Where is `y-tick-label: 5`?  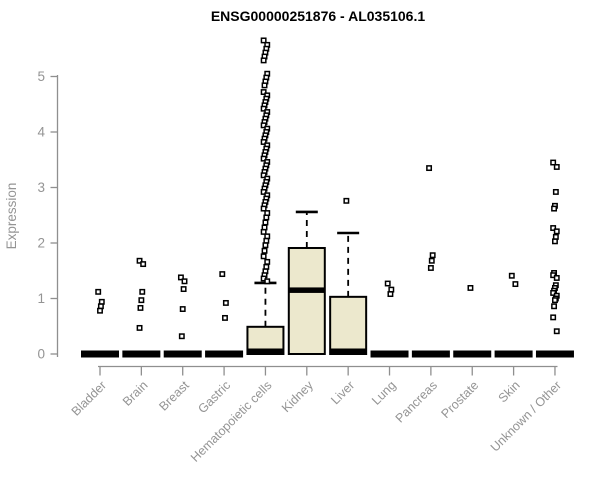 y-tick-label: 5 is located at coordinates (41, 76).